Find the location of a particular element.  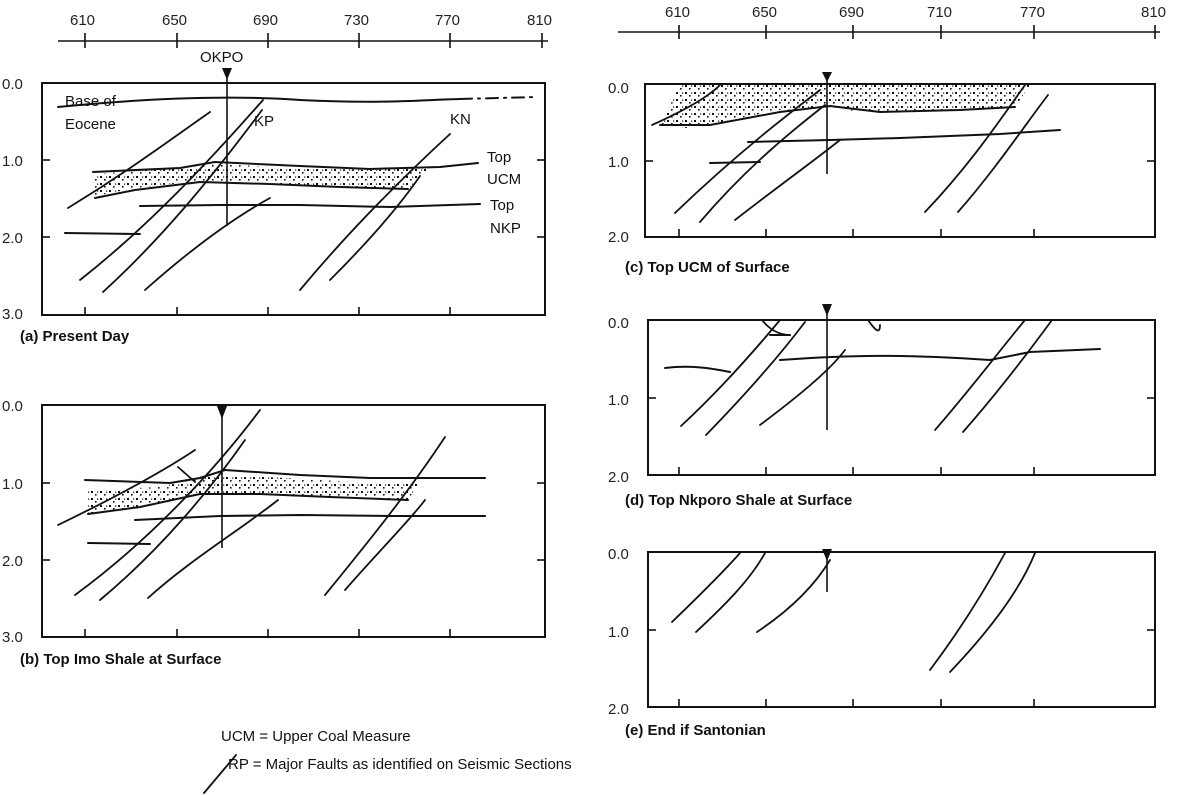

label-top-nkp: Top is located at coordinates (502, 205).